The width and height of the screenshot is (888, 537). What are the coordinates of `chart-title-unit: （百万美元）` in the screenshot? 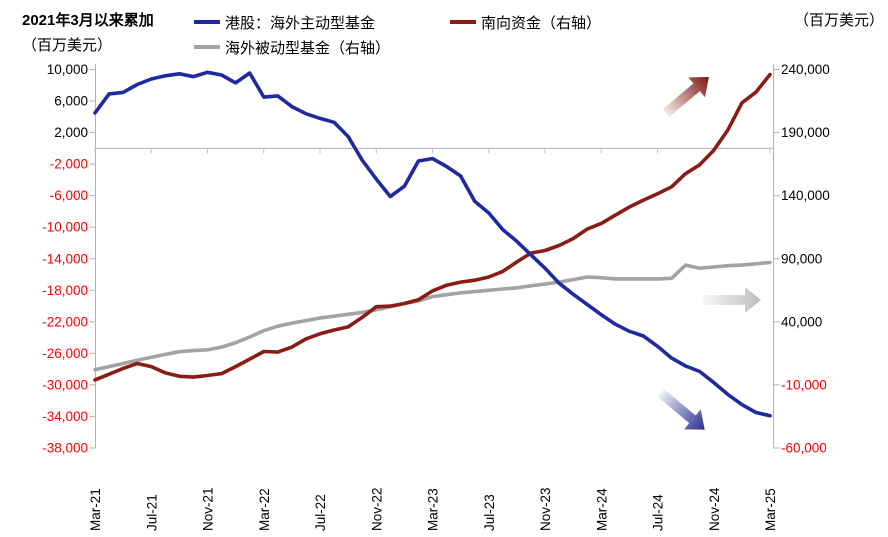 It's located at (67, 45).